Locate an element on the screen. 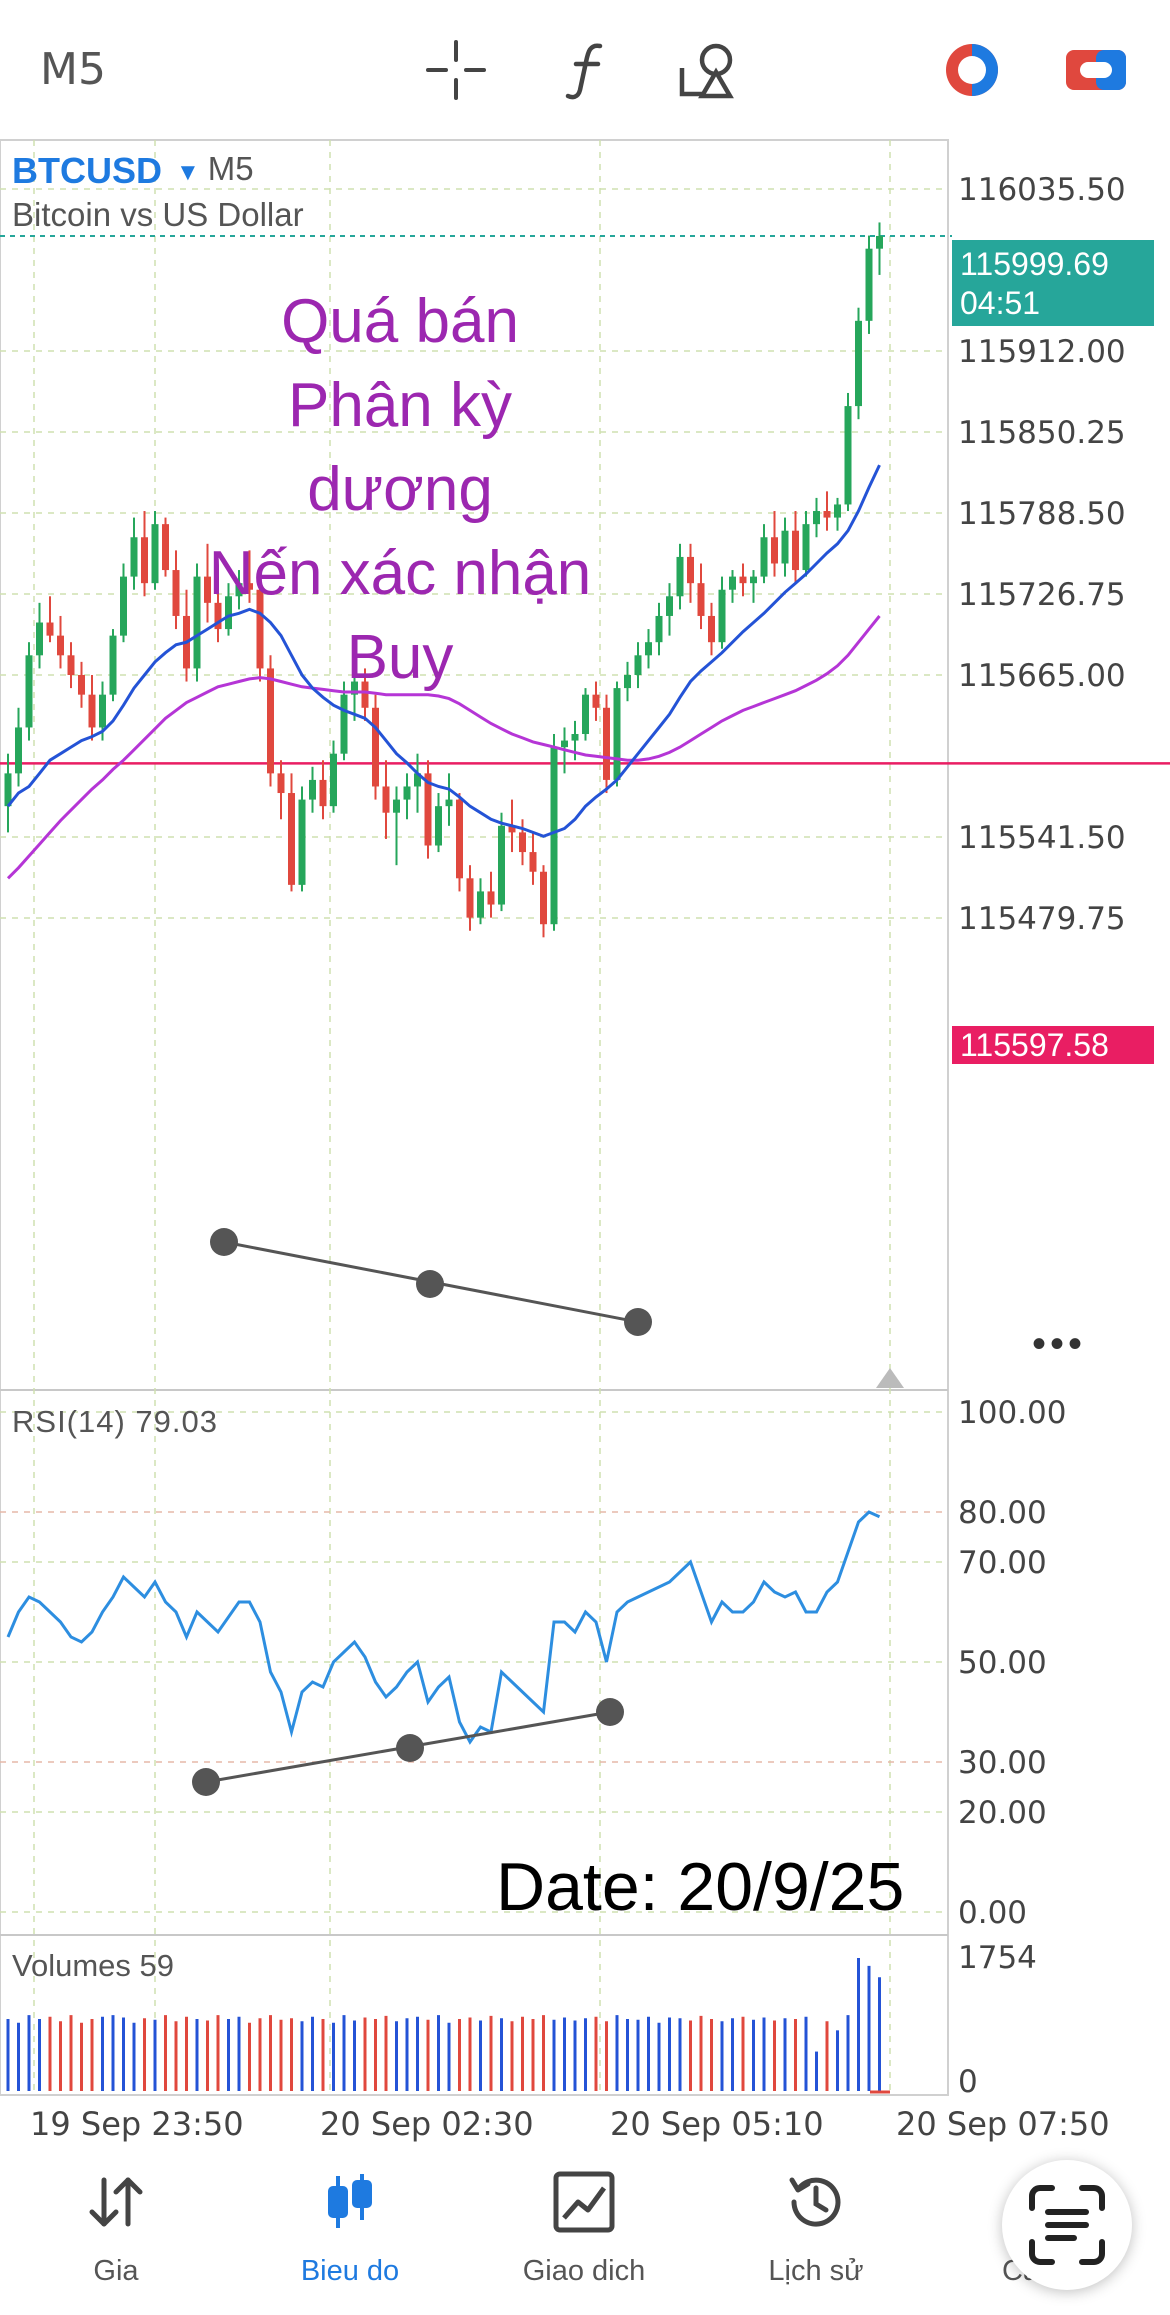  annotation-line: Quá bán is located at coordinates (400, 321).